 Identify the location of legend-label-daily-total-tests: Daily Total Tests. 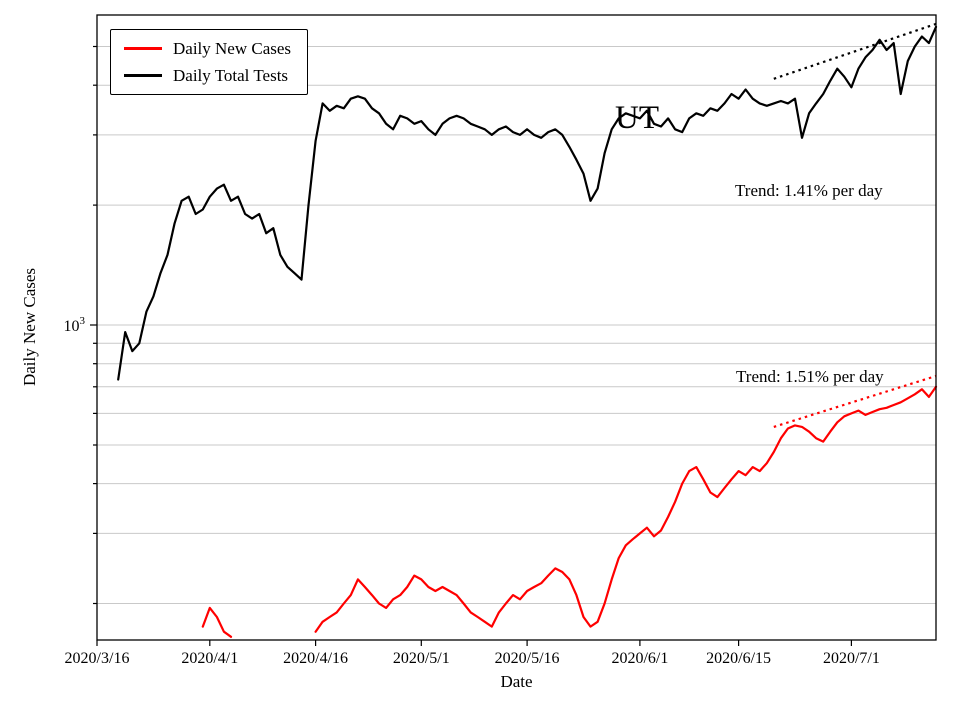
(231, 75).